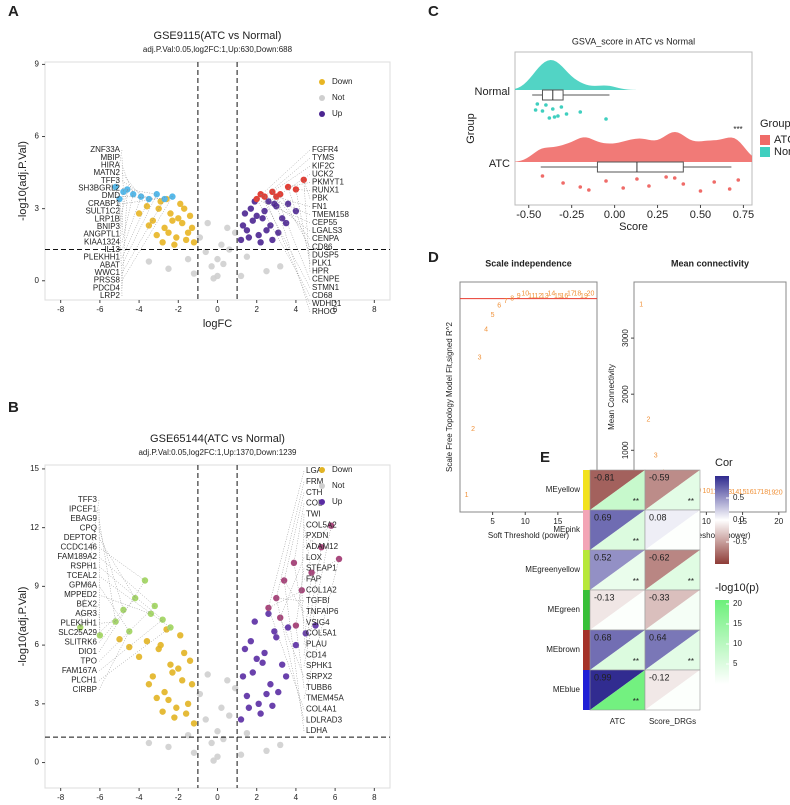 Image resolution: width=790 pixels, height=805 pixels. What do you see at coordinates (742, 521) in the screenshot?
I see `x-tick-label: 15` at bounding box center [742, 521].